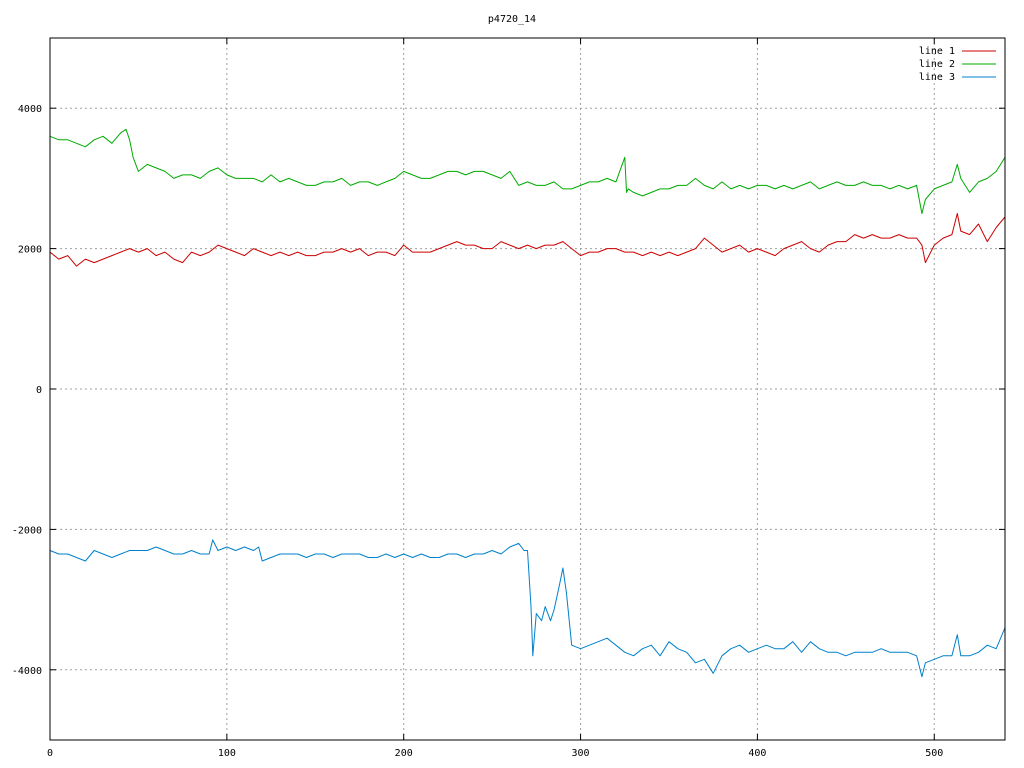  Describe the element at coordinates (957, 64) in the screenshot. I see `legend: line 1 line 2 line 3` at that location.